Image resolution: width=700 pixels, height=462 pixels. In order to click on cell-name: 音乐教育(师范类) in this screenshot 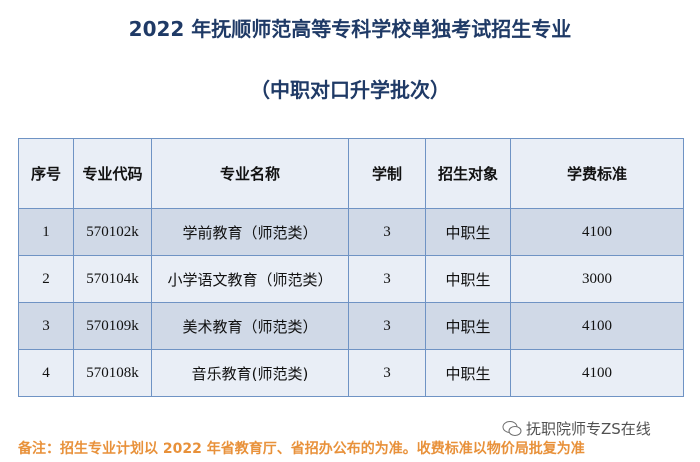, I will do `click(250, 373)`.